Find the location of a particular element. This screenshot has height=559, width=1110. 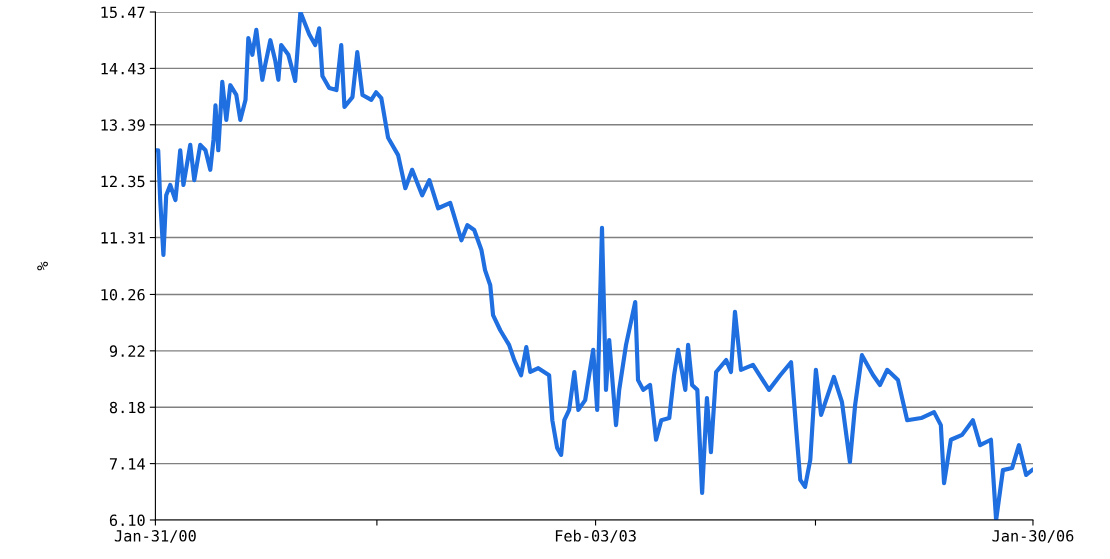

y-axis-title: % is located at coordinates (42, 266).